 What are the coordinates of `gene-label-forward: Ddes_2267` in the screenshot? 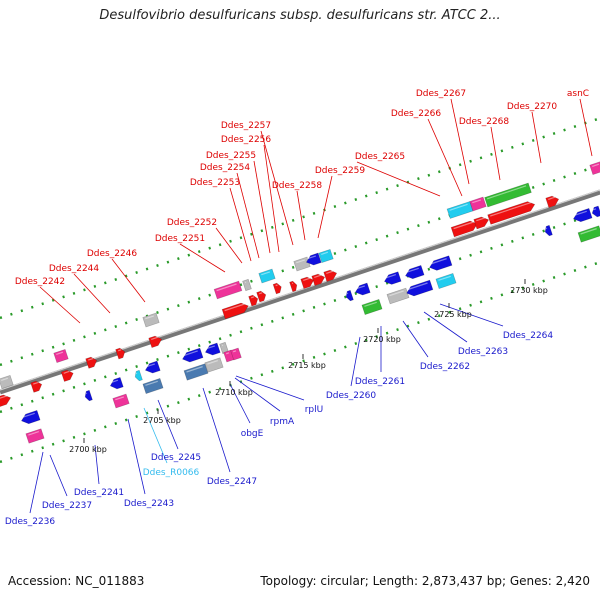 It's located at (441, 94).